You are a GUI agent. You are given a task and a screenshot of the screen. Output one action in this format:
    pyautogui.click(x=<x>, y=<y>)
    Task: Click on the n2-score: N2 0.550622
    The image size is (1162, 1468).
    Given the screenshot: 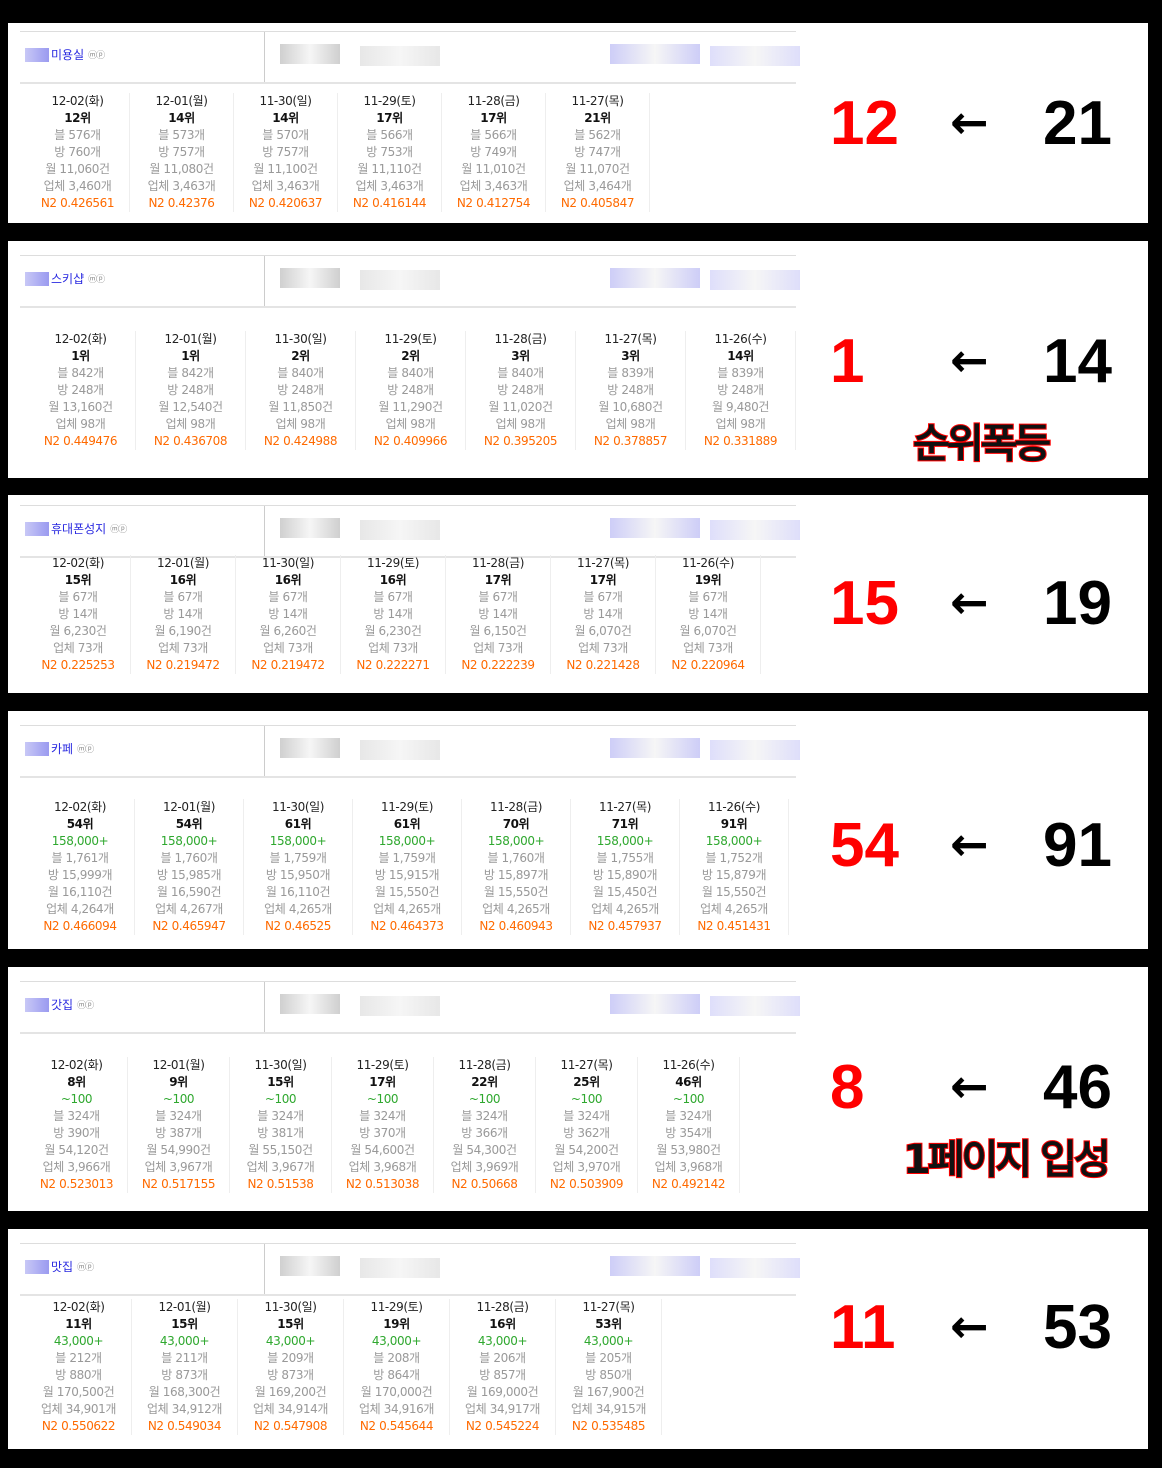 What is the action you would take?
    pyautogui.click(x=78, y=1426)
    